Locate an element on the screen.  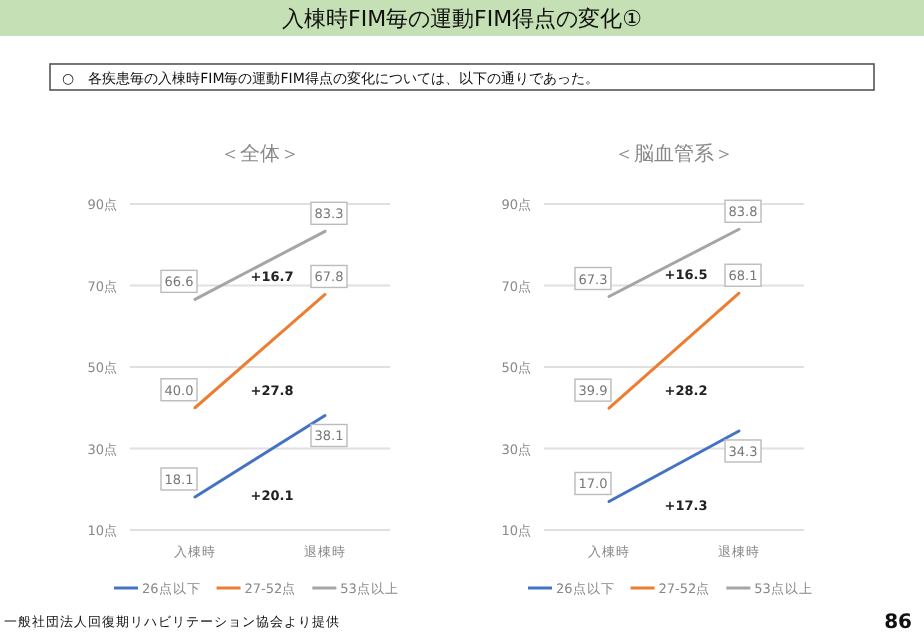
chart-title: ＜脳血管系＞ is located at coordinates (674, 154).